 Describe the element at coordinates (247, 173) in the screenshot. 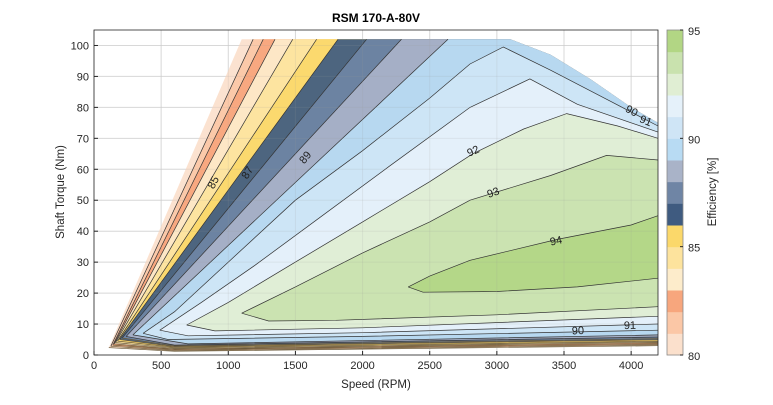

I see `contour-label: 87` at that location.